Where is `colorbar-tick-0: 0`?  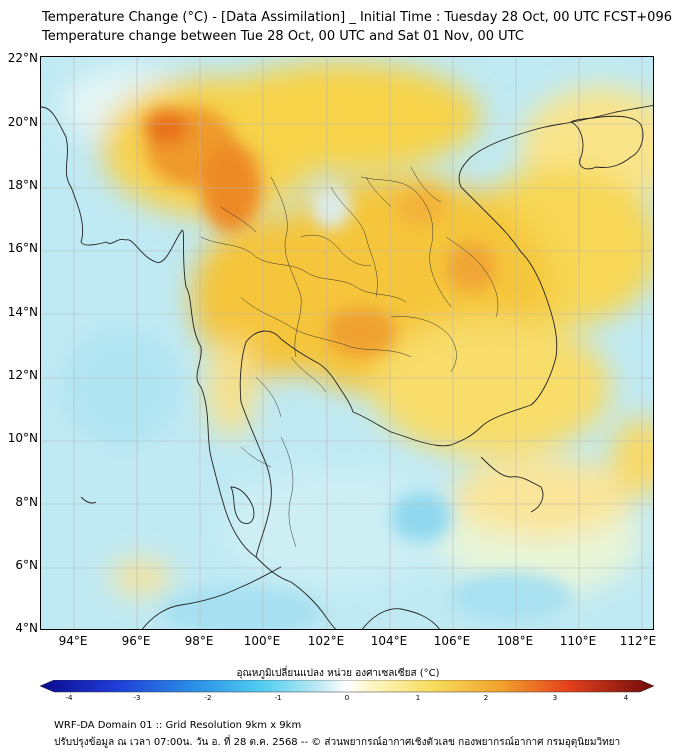 colorbar-tick-0: 0 is located at coordinates (347, 698).